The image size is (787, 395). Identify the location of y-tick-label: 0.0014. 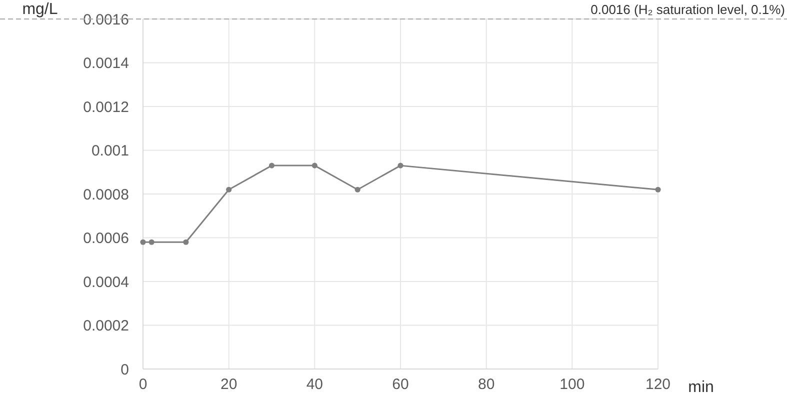
(106, 63).